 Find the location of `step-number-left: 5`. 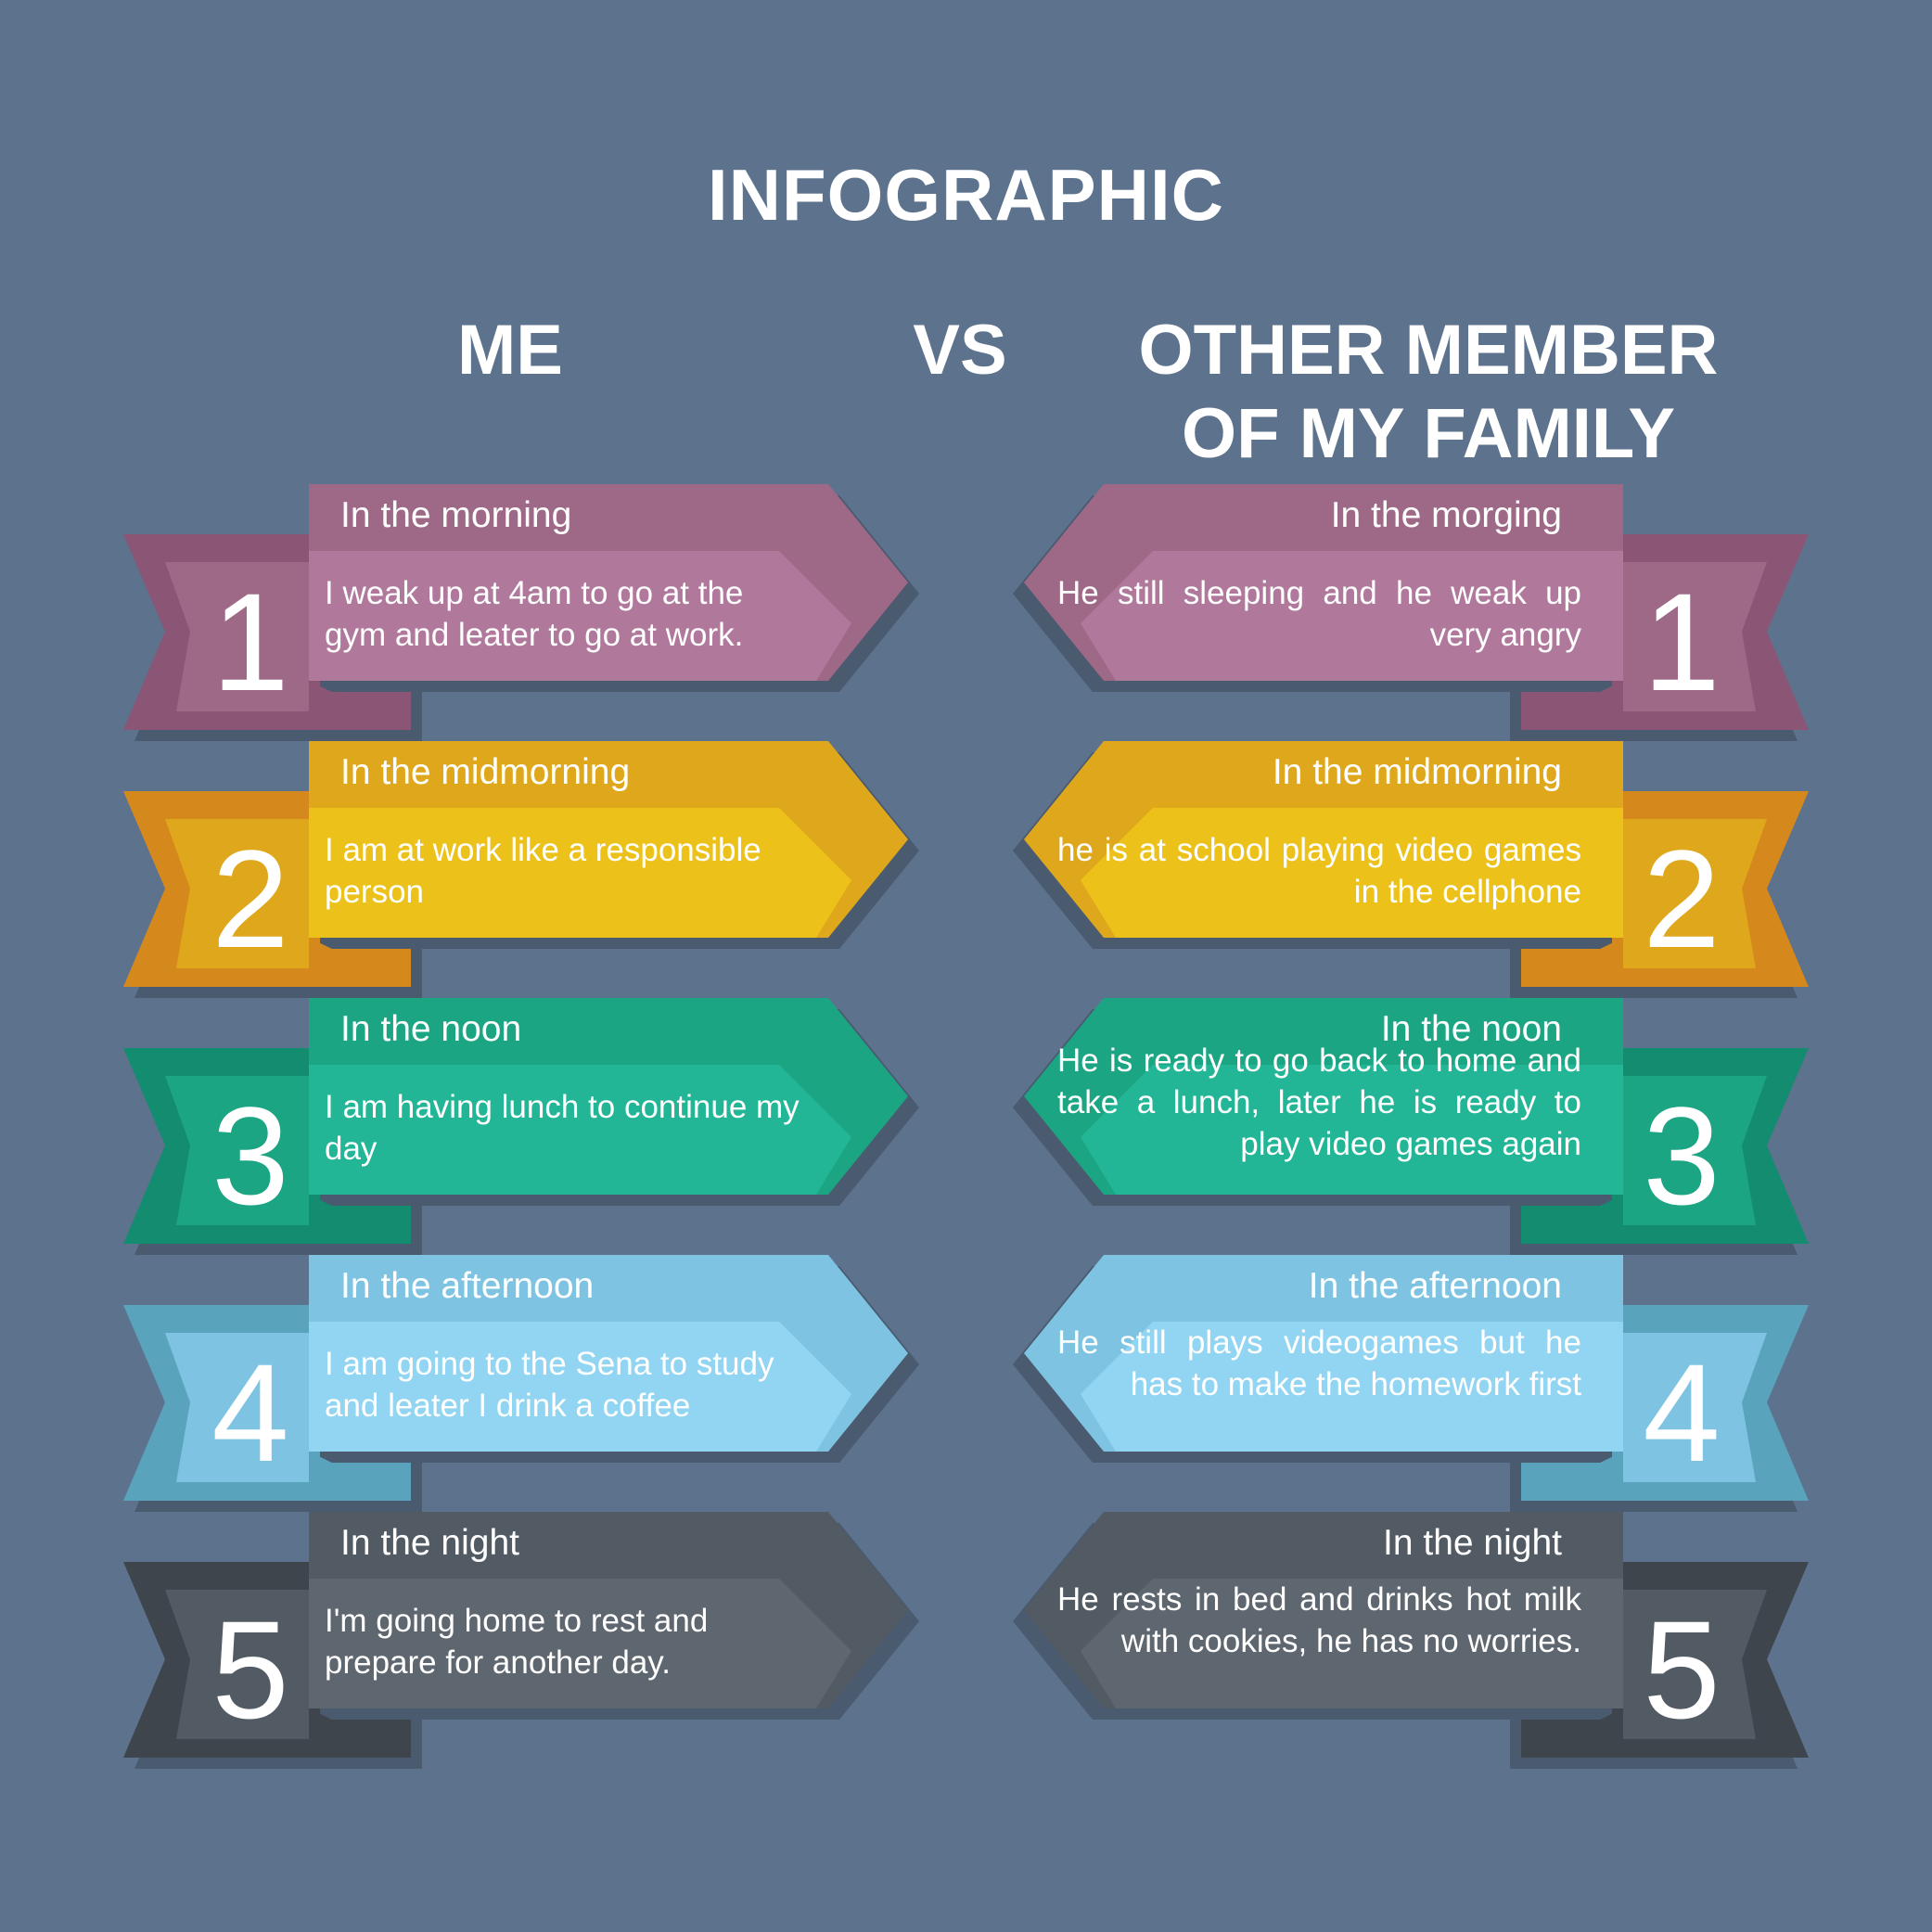

step-number-left: 5 is located at coordinates (250, 1669).